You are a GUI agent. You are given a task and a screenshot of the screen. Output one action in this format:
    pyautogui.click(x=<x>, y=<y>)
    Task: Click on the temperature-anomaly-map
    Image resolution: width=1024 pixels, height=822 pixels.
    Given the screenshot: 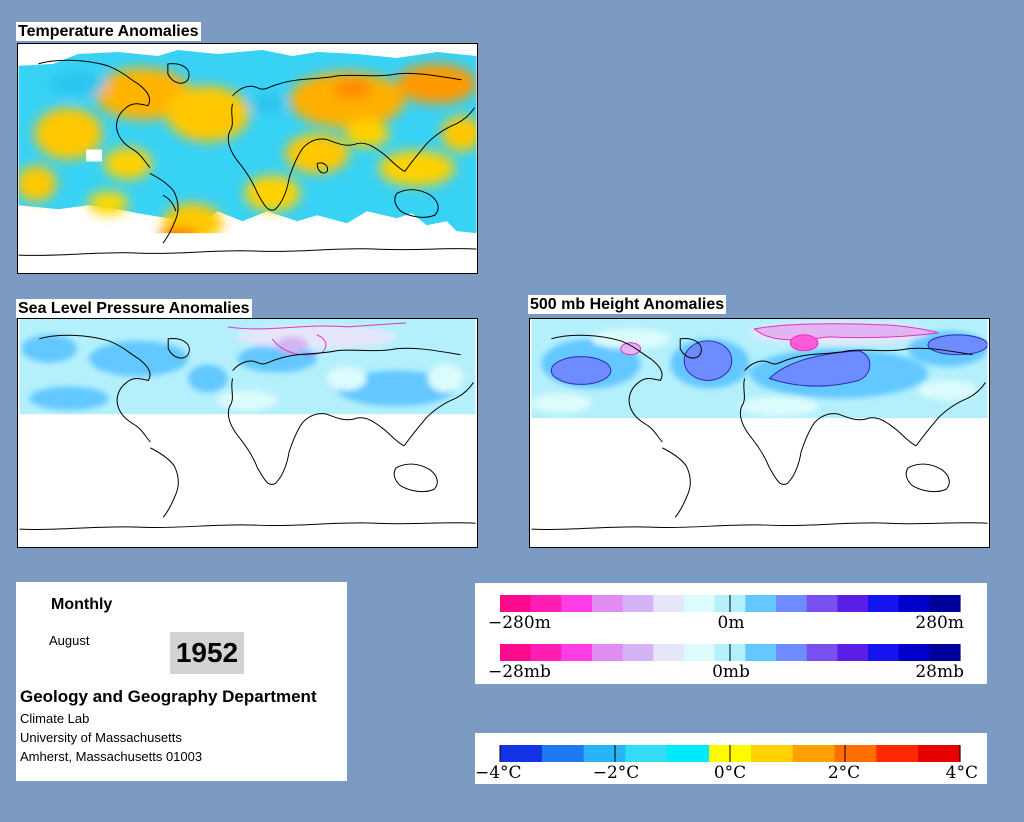 What is the action you would take?
    pyautogui.click(x=247, y=158)
    